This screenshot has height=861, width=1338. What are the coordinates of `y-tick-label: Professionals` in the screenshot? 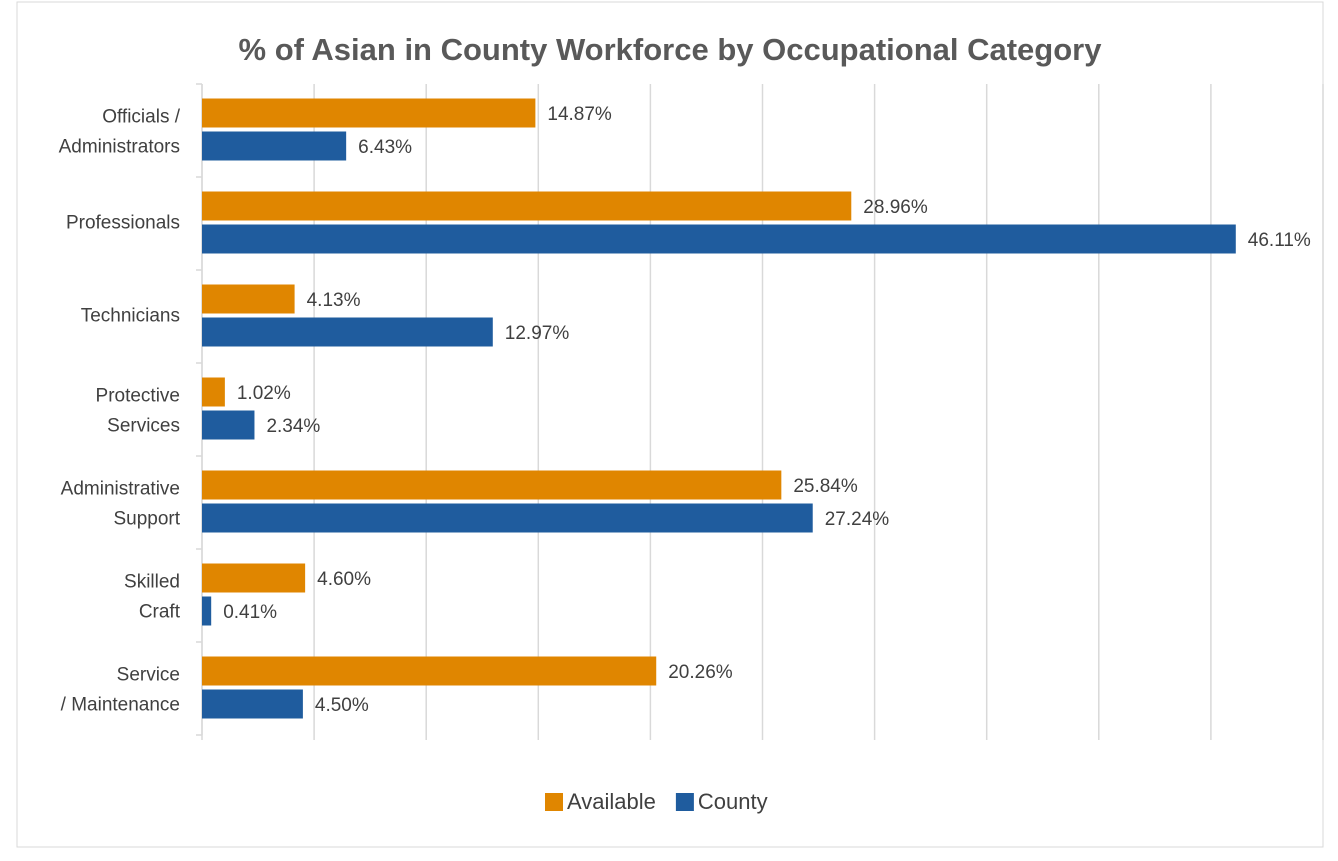 It's located at (123, 223).